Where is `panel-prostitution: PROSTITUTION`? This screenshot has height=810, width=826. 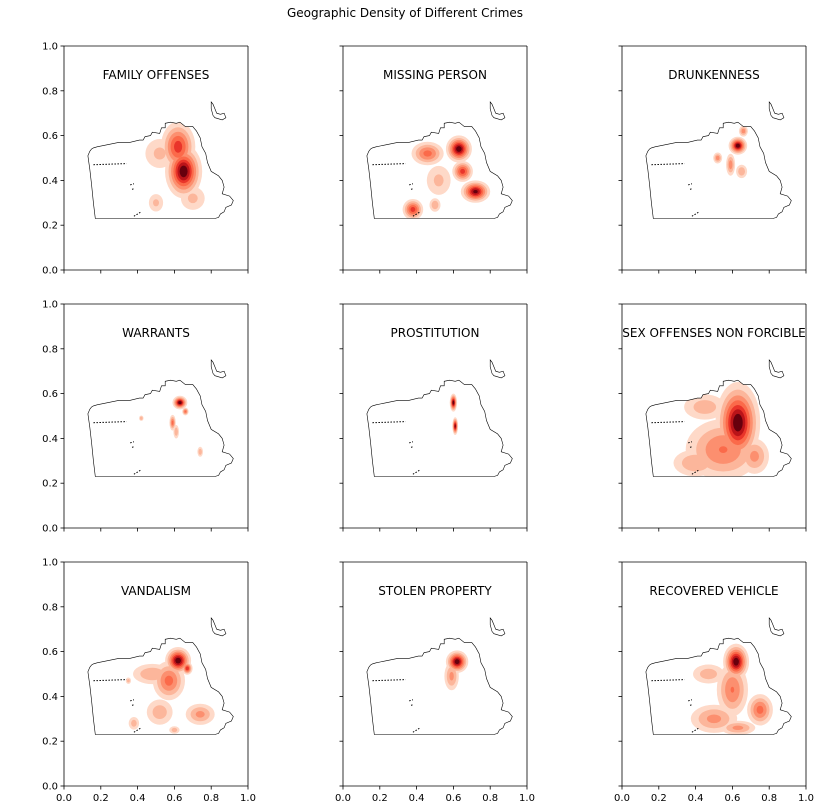
panel-prostitution: PROSTITUTION is located at coordinates (433, 417).